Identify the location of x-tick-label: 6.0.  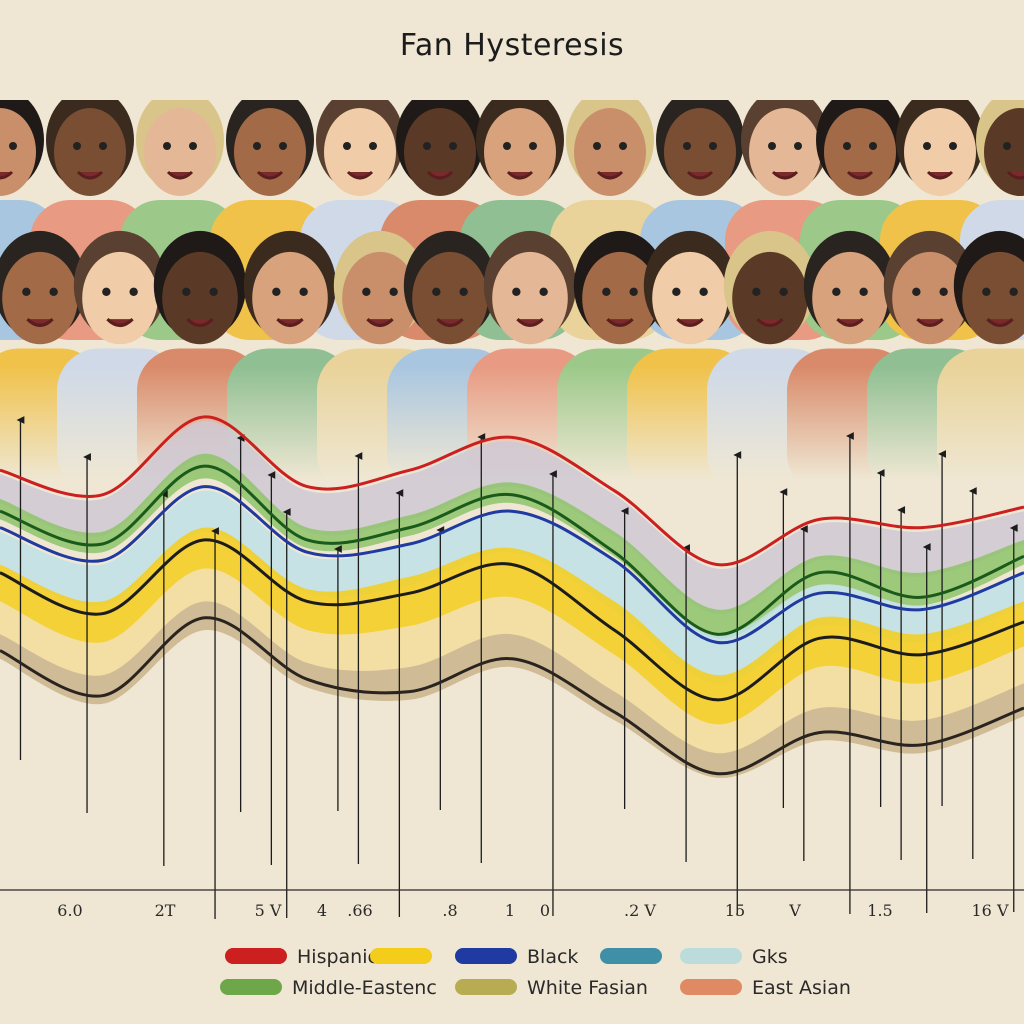
(69, 910).